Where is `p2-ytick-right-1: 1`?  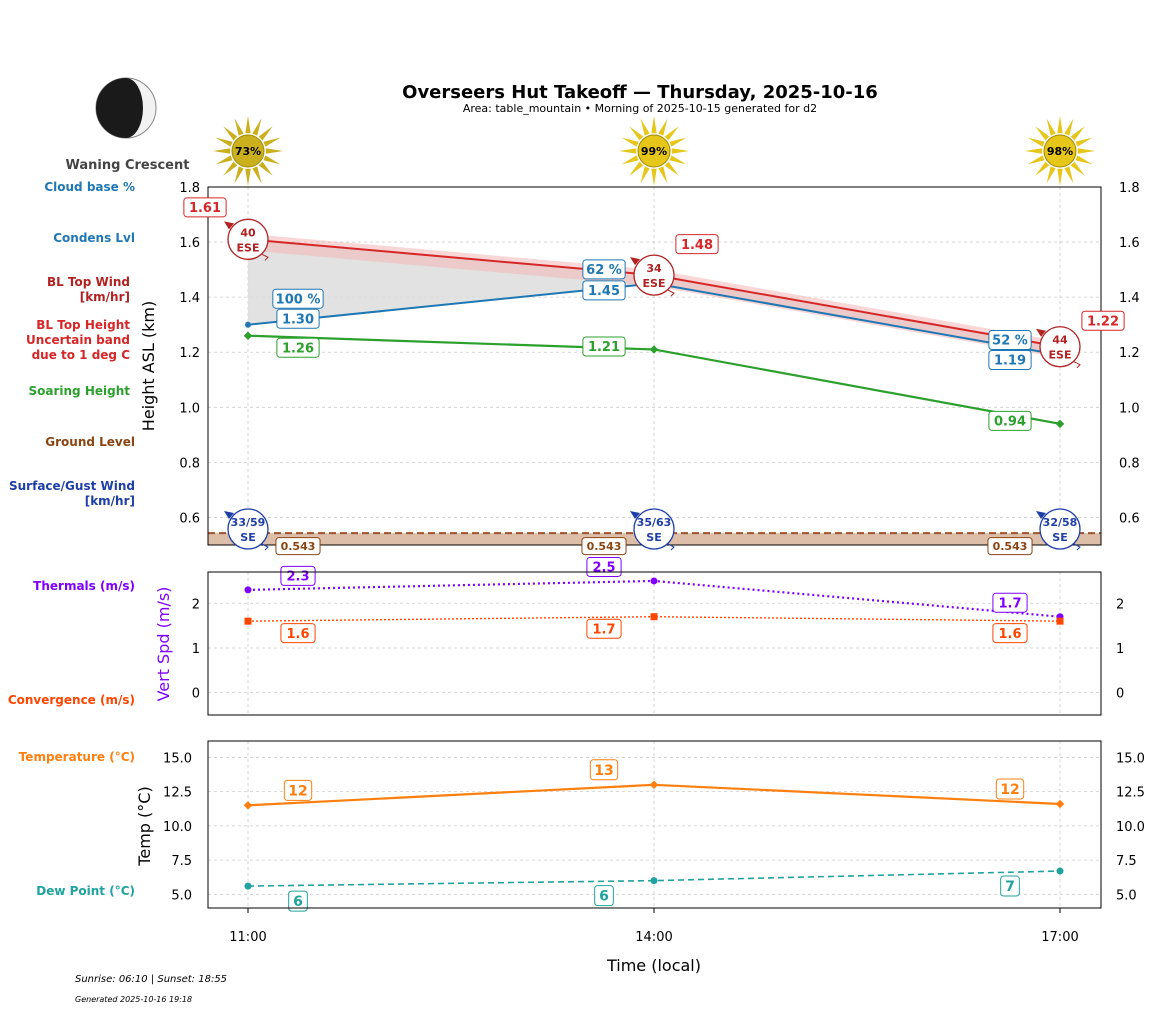 p2-ytick-right-1: 1 is located at coordinates (1120, 649).